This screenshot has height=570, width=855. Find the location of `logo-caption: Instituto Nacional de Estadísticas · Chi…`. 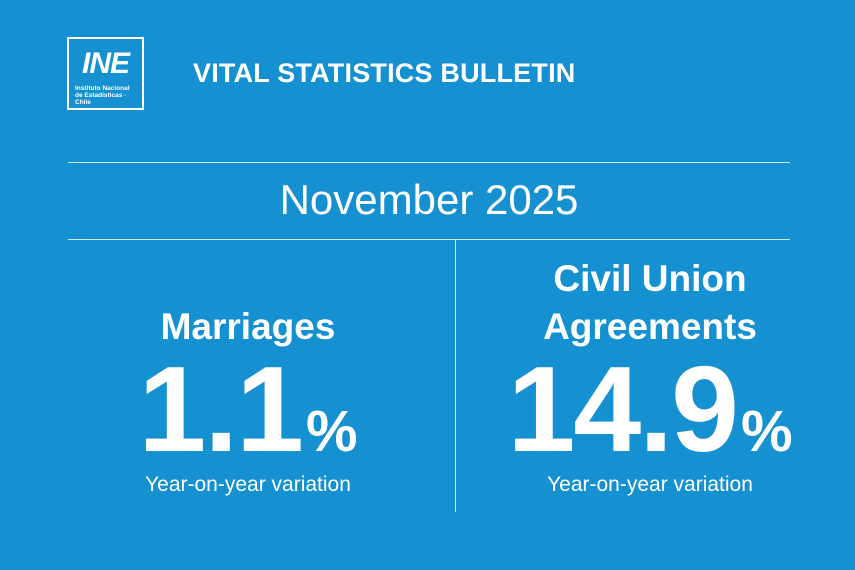

logo-caption: Instituto Nacional de Estadísticas · Chi… is located at coordinates (102, 95).